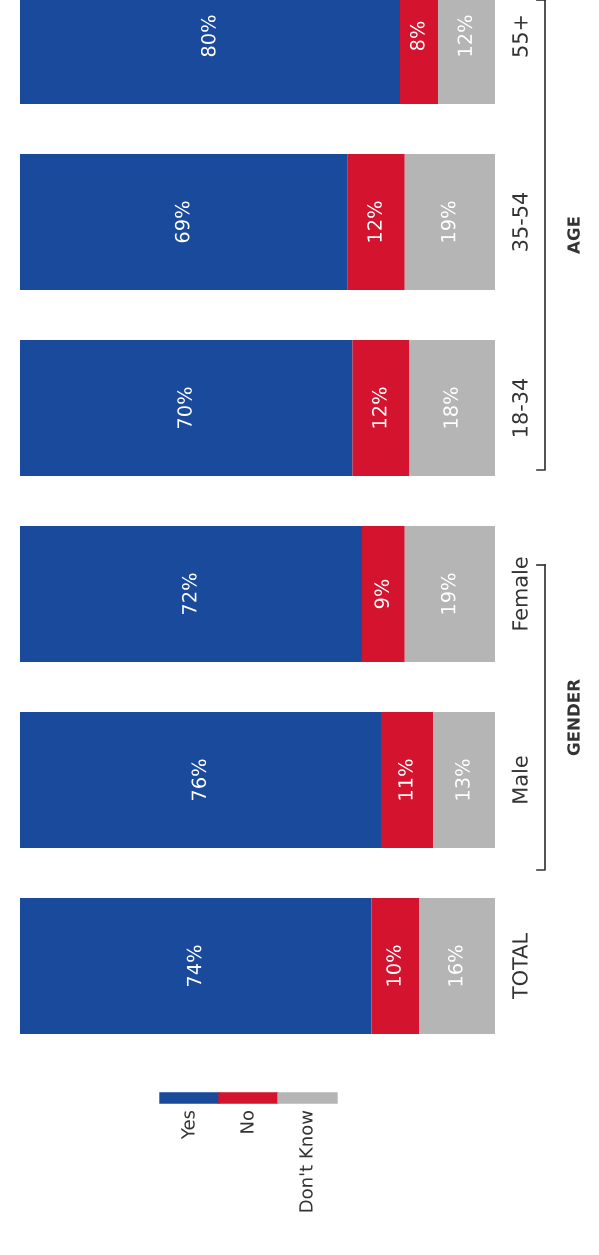 The height and width of the screenshot is (1255, 599). What do you see at coordinates (208, 36) in the screenshot?
I see `data-label: 80%` at bounding box center [208, 36].